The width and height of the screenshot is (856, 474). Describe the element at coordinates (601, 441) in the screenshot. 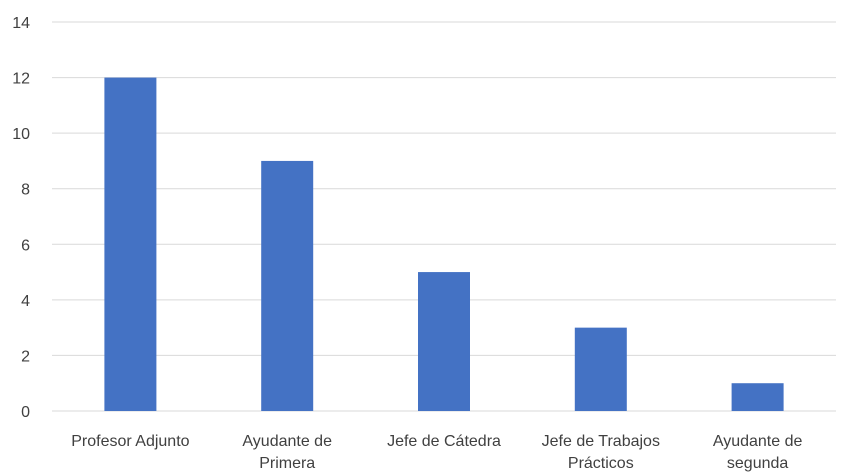

I see `x-tick-label-line: Jefe de Trabajos` at that location.